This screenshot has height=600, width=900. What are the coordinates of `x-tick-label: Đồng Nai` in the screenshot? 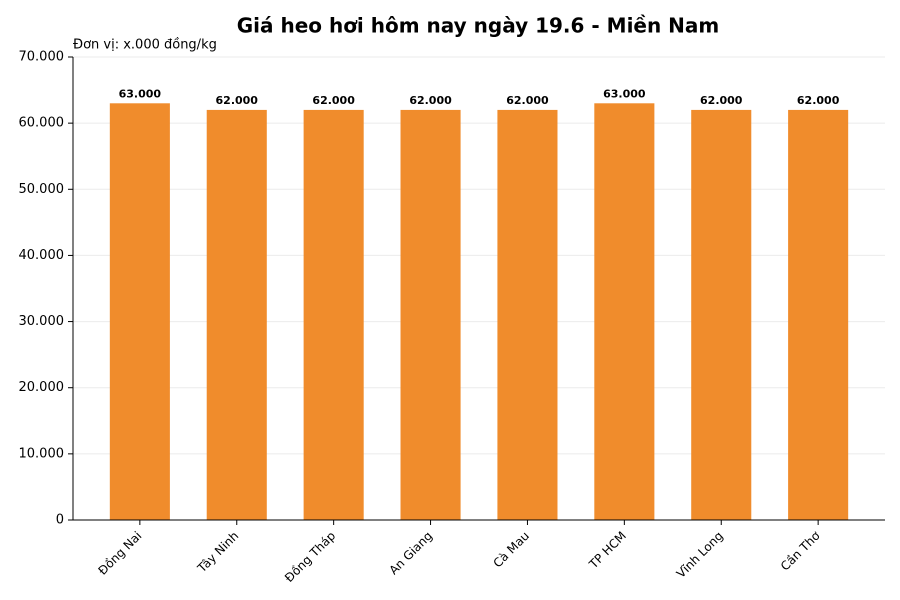 It's located at (119, 553).